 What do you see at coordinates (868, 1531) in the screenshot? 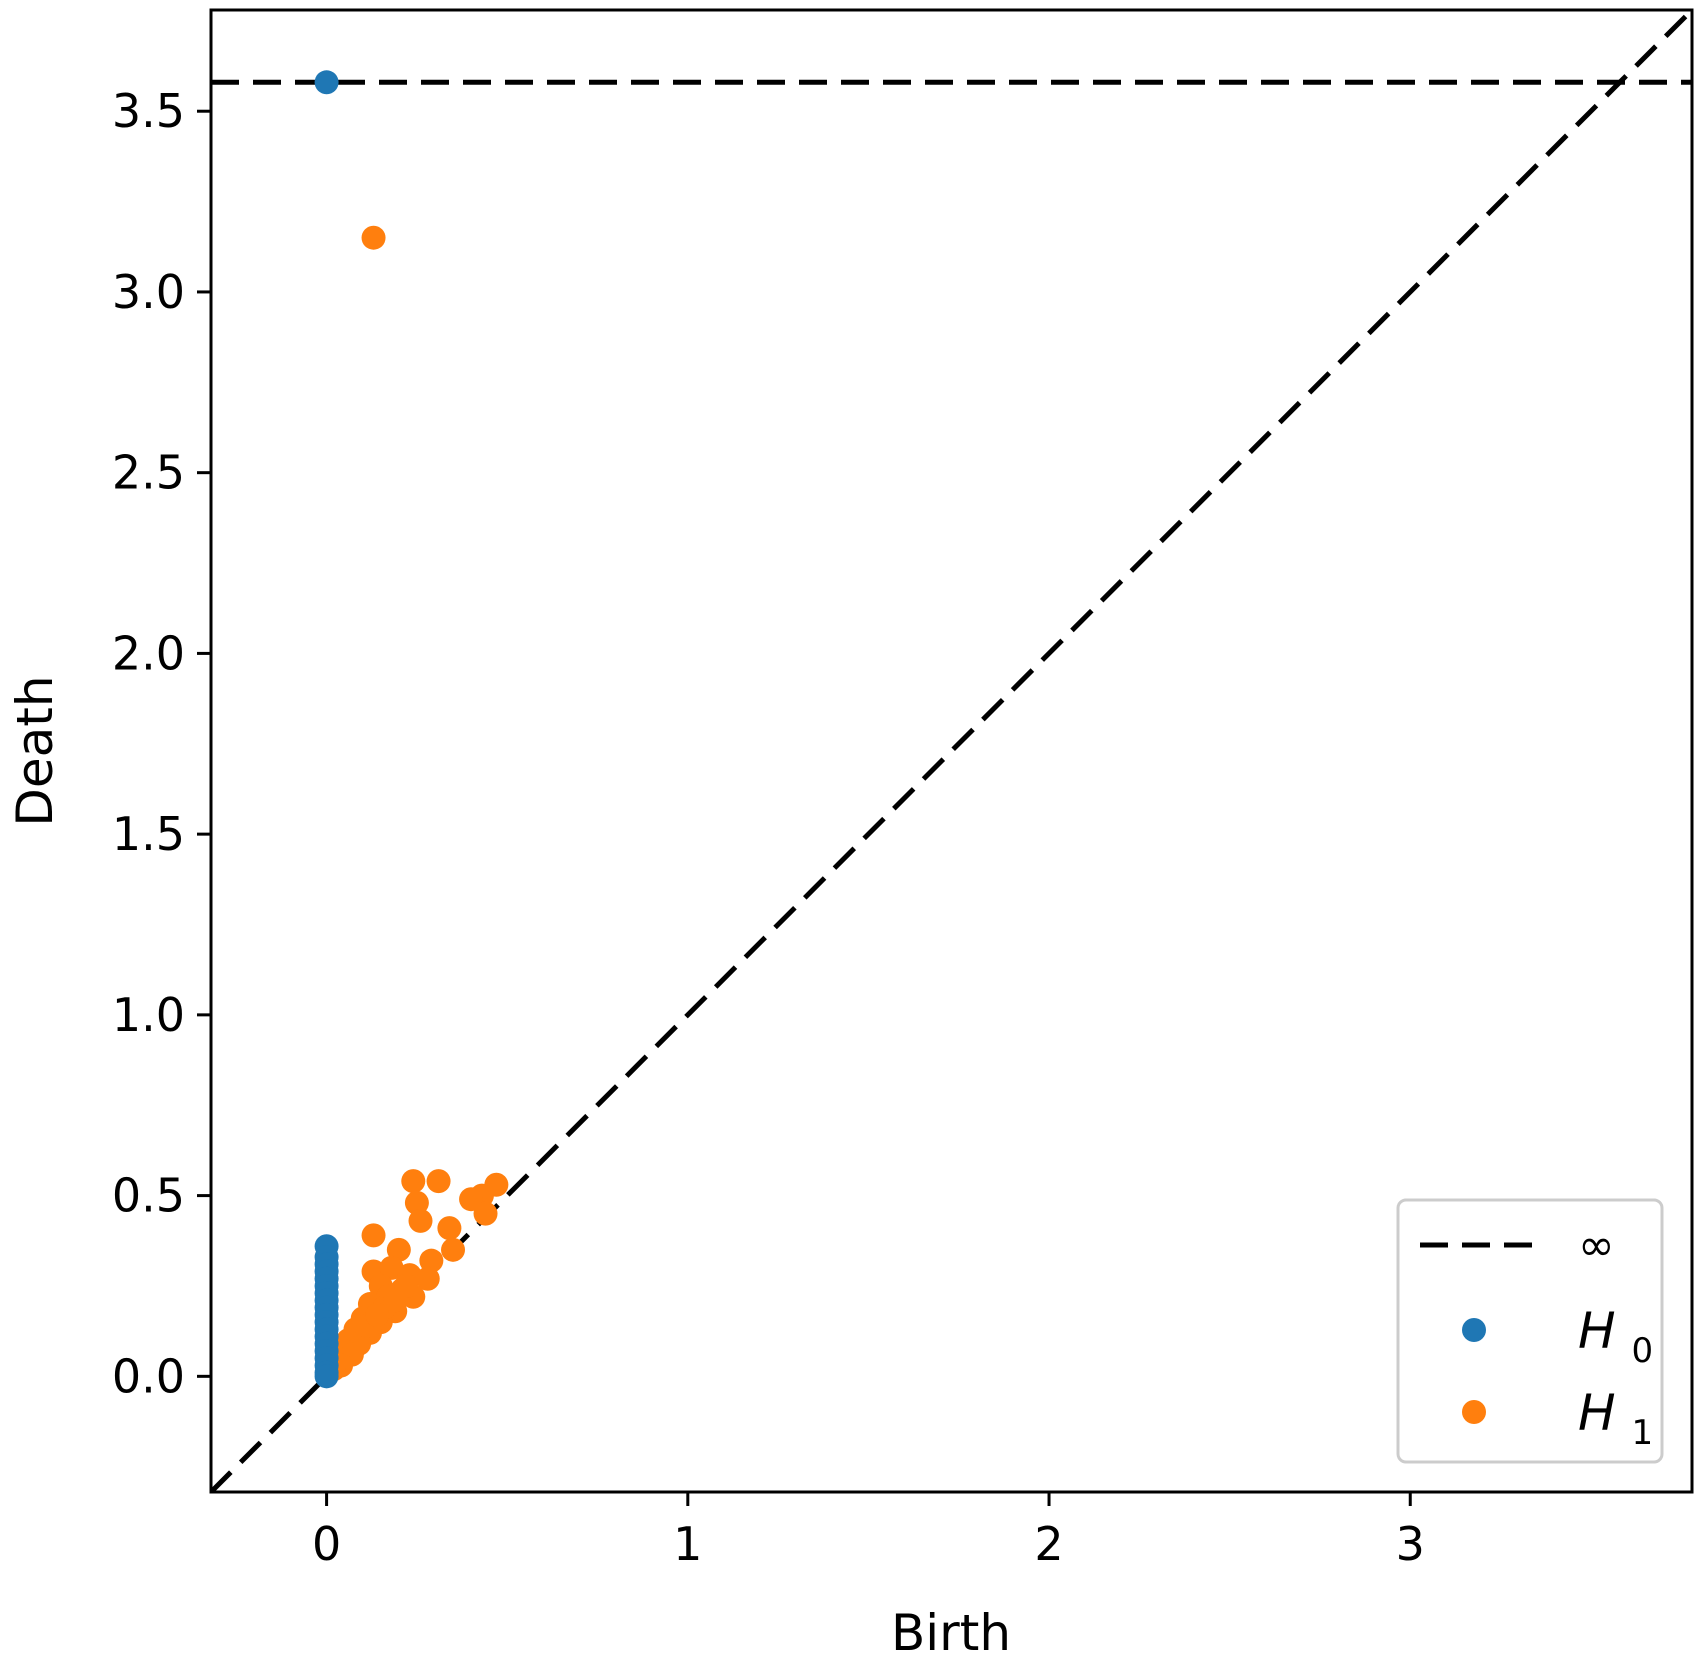
I see `x-axis: 0 1 2 3` at bounding box center [868, 1531].